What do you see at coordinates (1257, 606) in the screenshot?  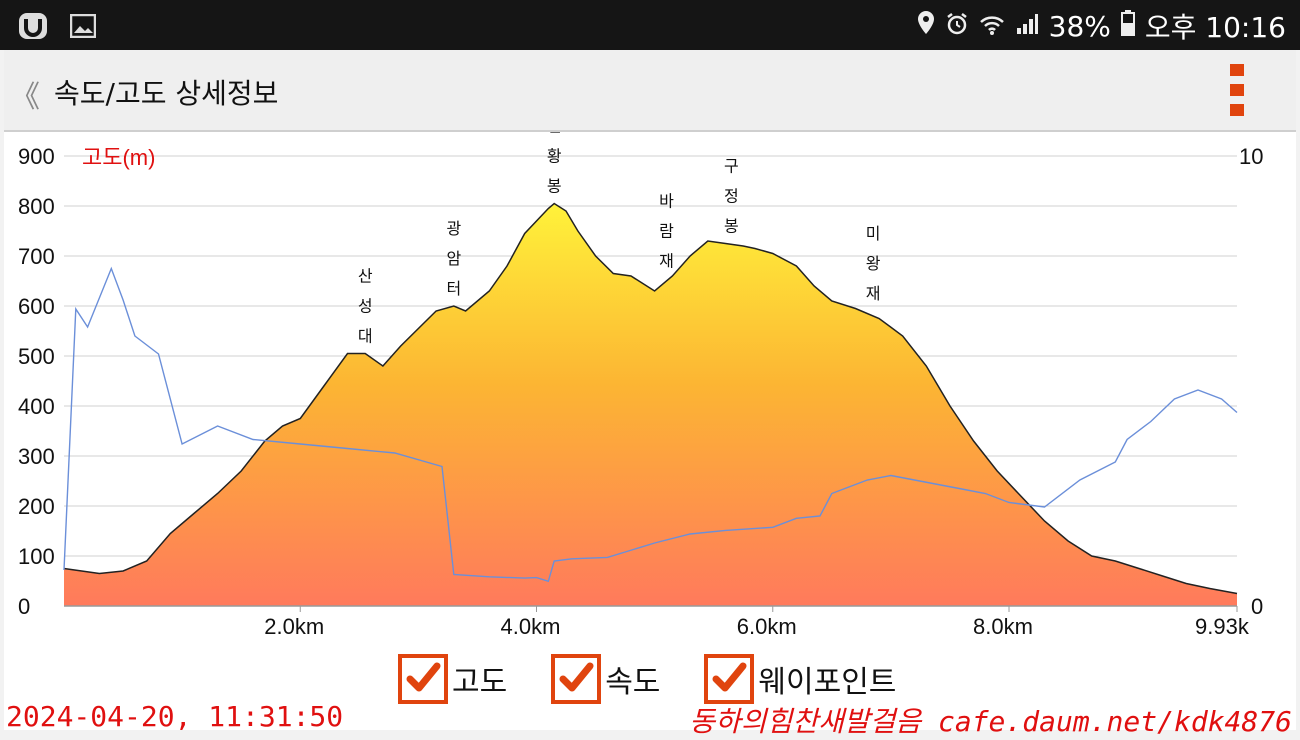 I see `y2-tick-label: 0` at bounding box center [1257, 606].